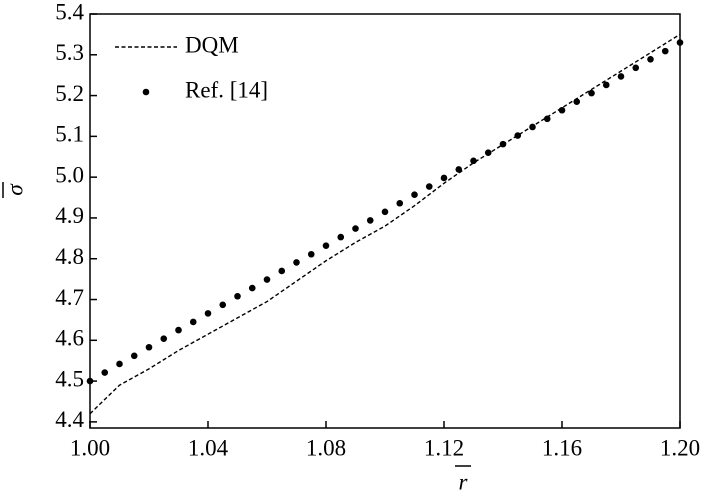 The width and height of the screenshot is (706, 498). Describe the element at coordinates (69, 134) in the screenshot. I see `y-tick-label: 5.1` at that location.